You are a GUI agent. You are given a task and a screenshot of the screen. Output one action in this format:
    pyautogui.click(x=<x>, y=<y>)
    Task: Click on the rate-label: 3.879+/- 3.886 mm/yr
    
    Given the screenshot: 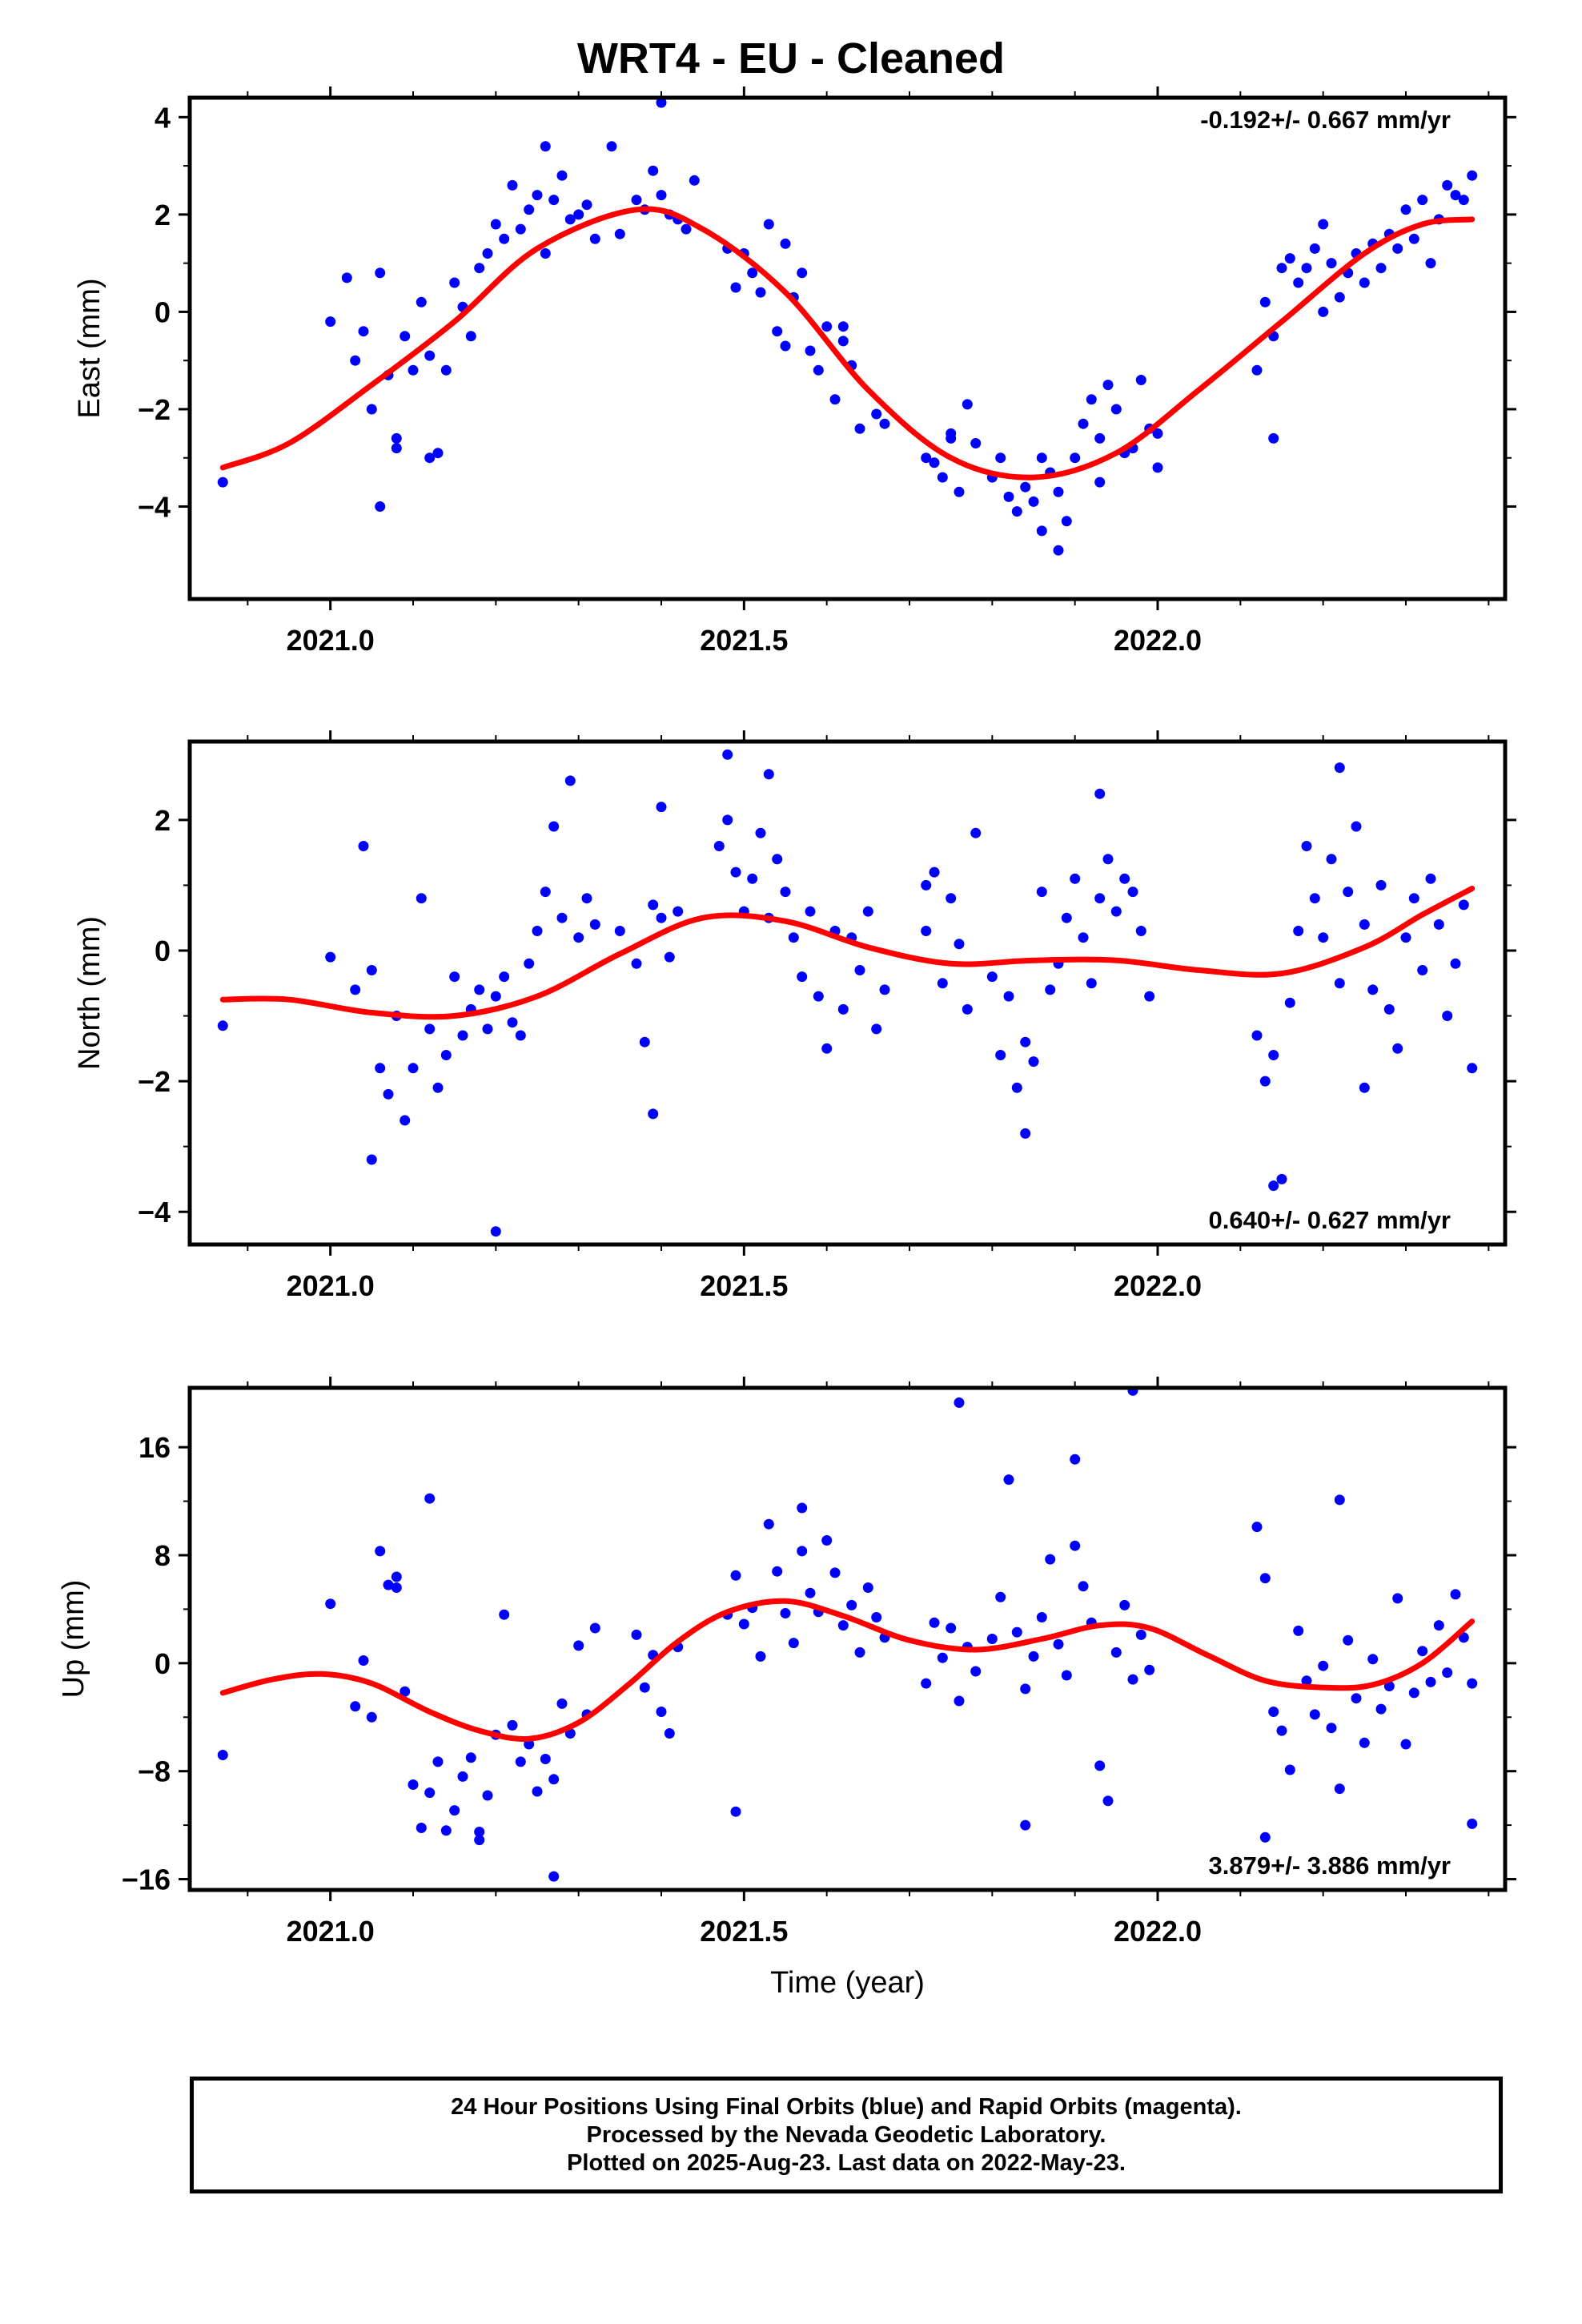 What is the action you would take?
    pyautogui.click(x=1330, y=1866)
    